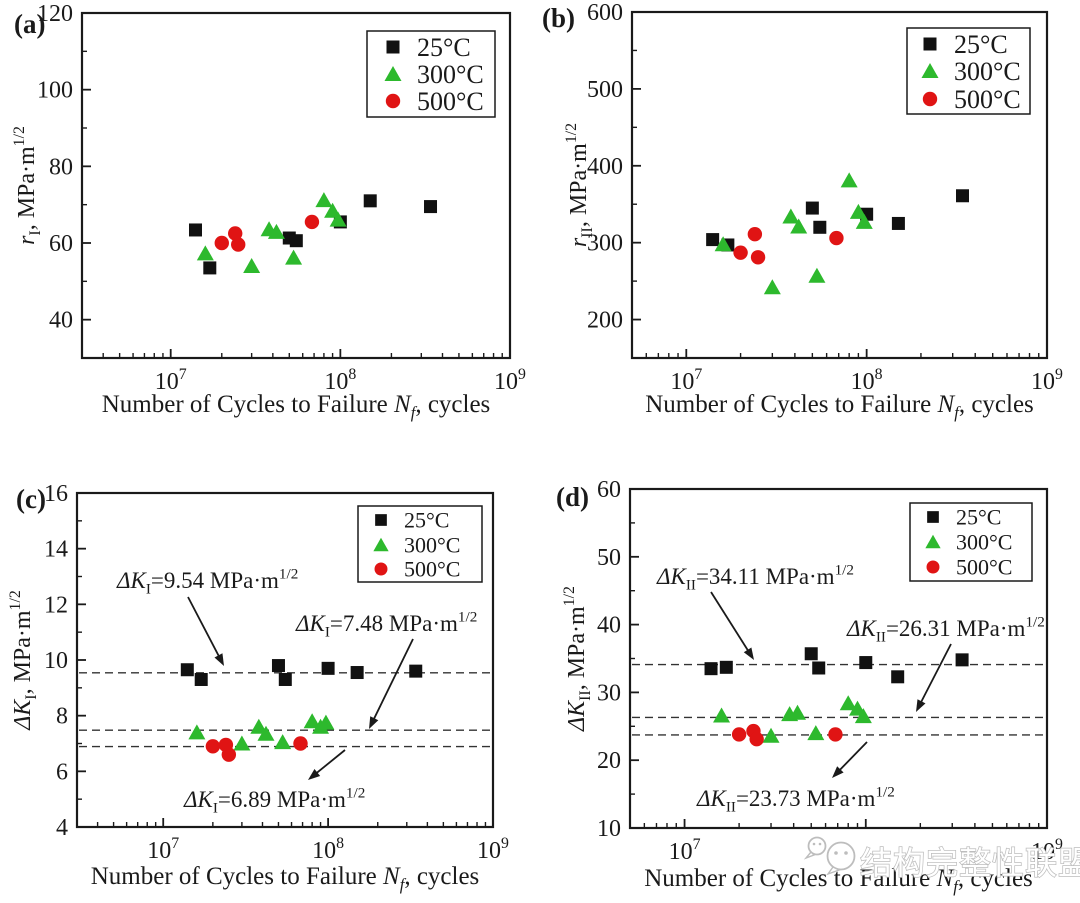 The width and height of the screenshot is (1080, 903). I want to click on x-tick-label: 10⁸, so click(867, 380).